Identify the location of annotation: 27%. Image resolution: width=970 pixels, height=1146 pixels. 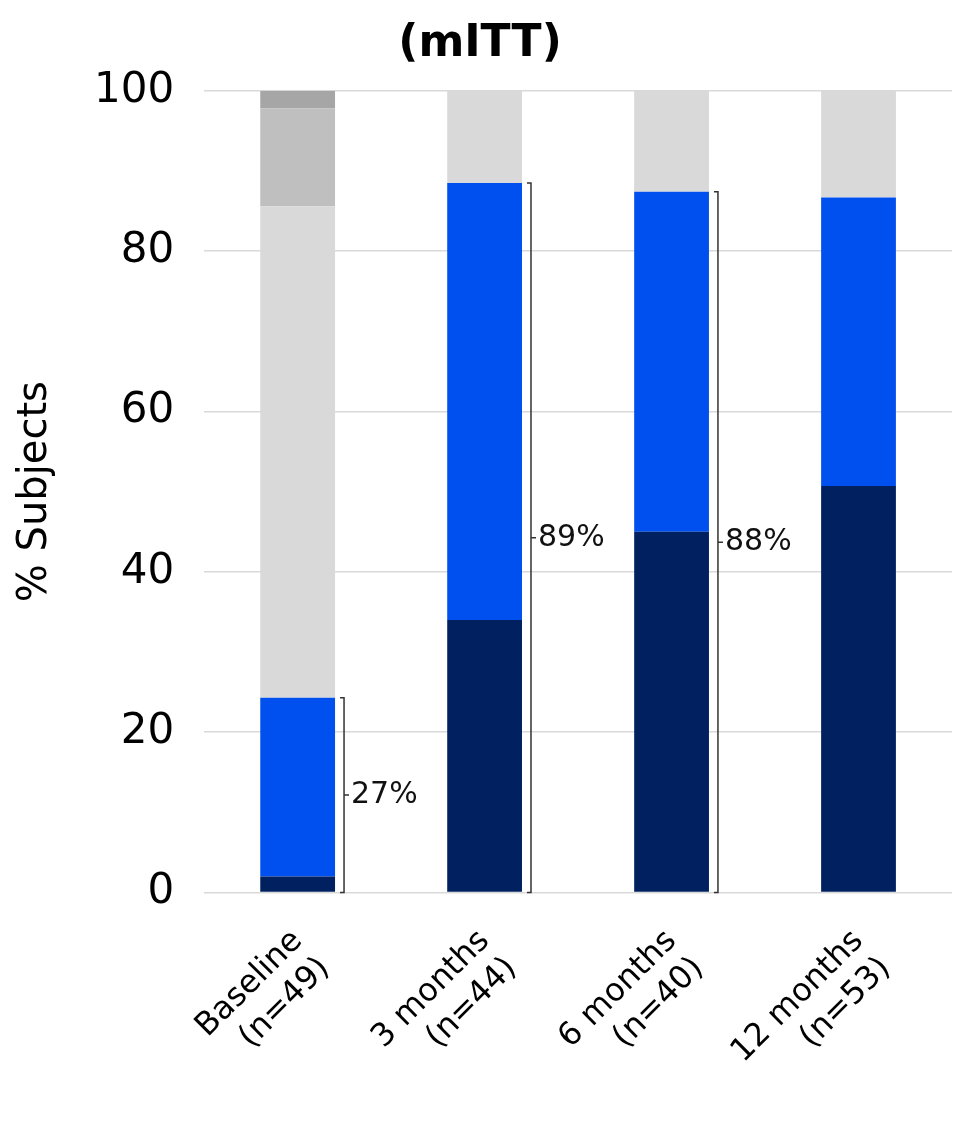
(384, 792).